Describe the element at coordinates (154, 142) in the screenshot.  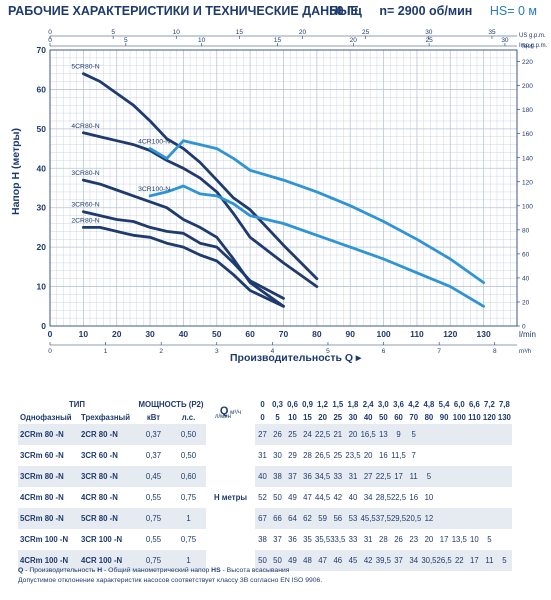
I see `series-label: 4CR100-N` at that location.